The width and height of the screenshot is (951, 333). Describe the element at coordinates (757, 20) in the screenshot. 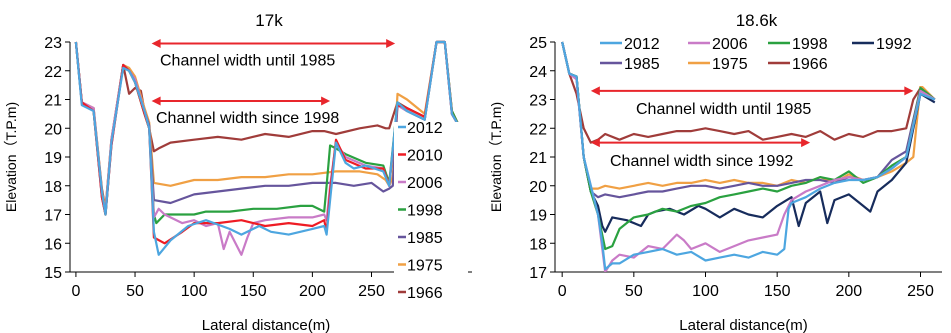

I see `chart-title: 18.6k` at that location.